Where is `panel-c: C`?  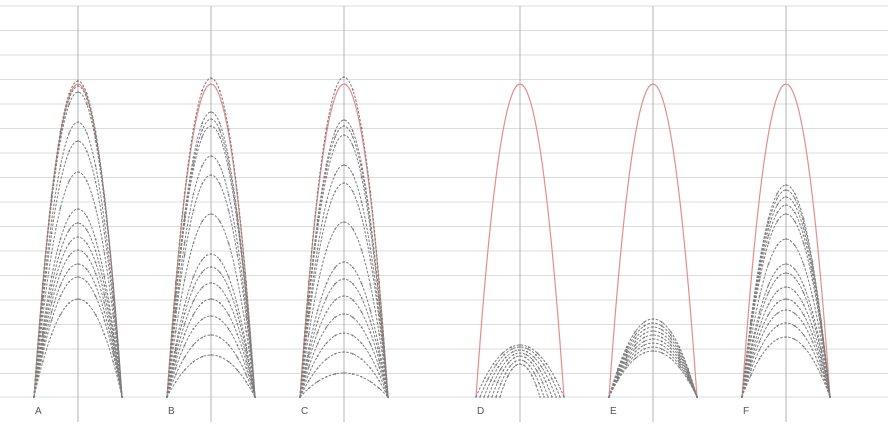 panel-c: C is located at coordinates (344, 214).